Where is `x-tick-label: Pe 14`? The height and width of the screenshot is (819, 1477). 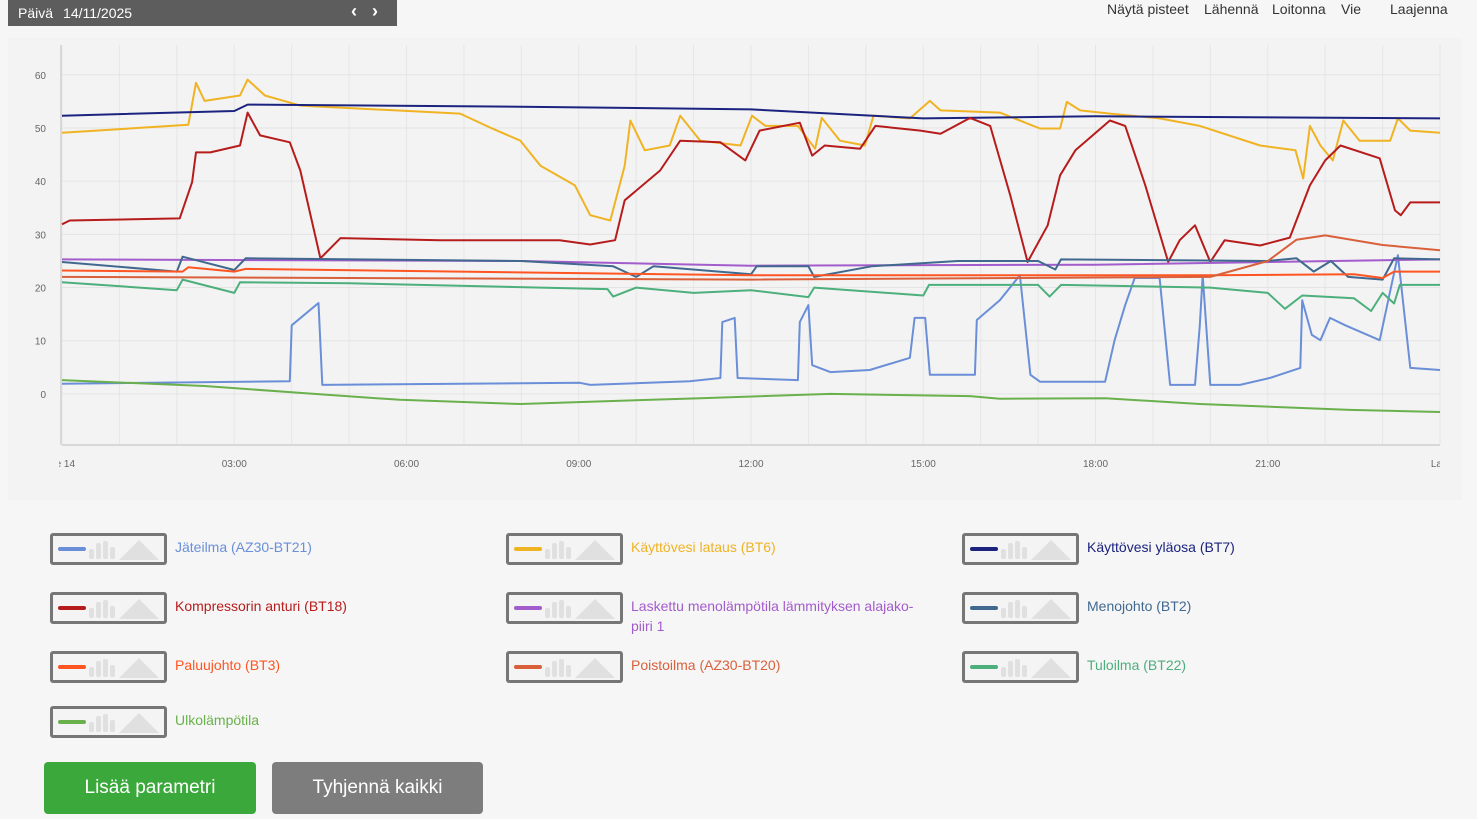 x-tick-label: Pe 14 is located at coordinates (62, 464).